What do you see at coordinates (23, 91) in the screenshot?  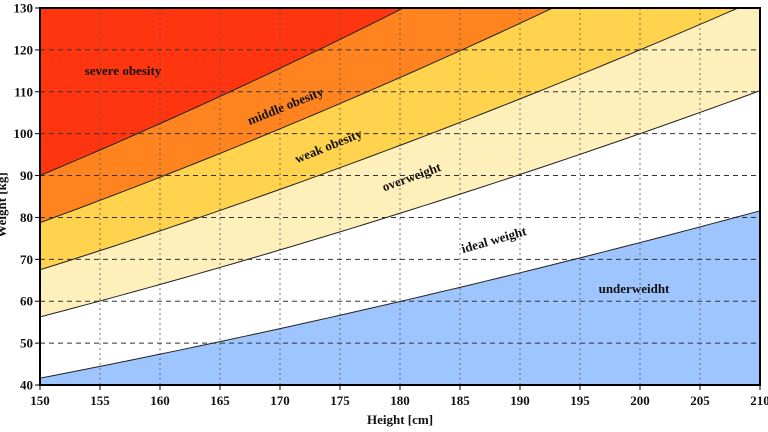 I see `y-tick-label: 110` at bounding box center [23, 91].